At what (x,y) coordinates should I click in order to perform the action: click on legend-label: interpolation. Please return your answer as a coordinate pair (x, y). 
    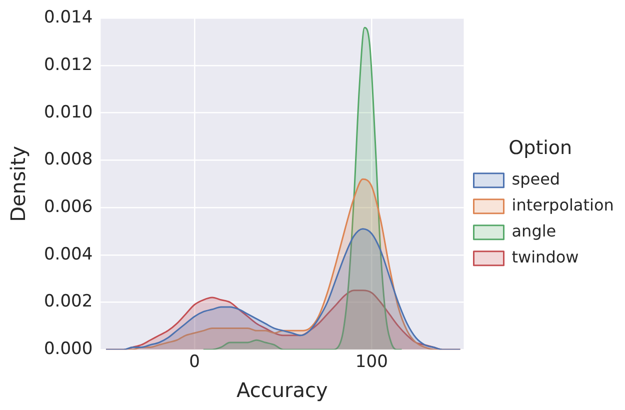
    Looking at the image, I should click on (563, 205).